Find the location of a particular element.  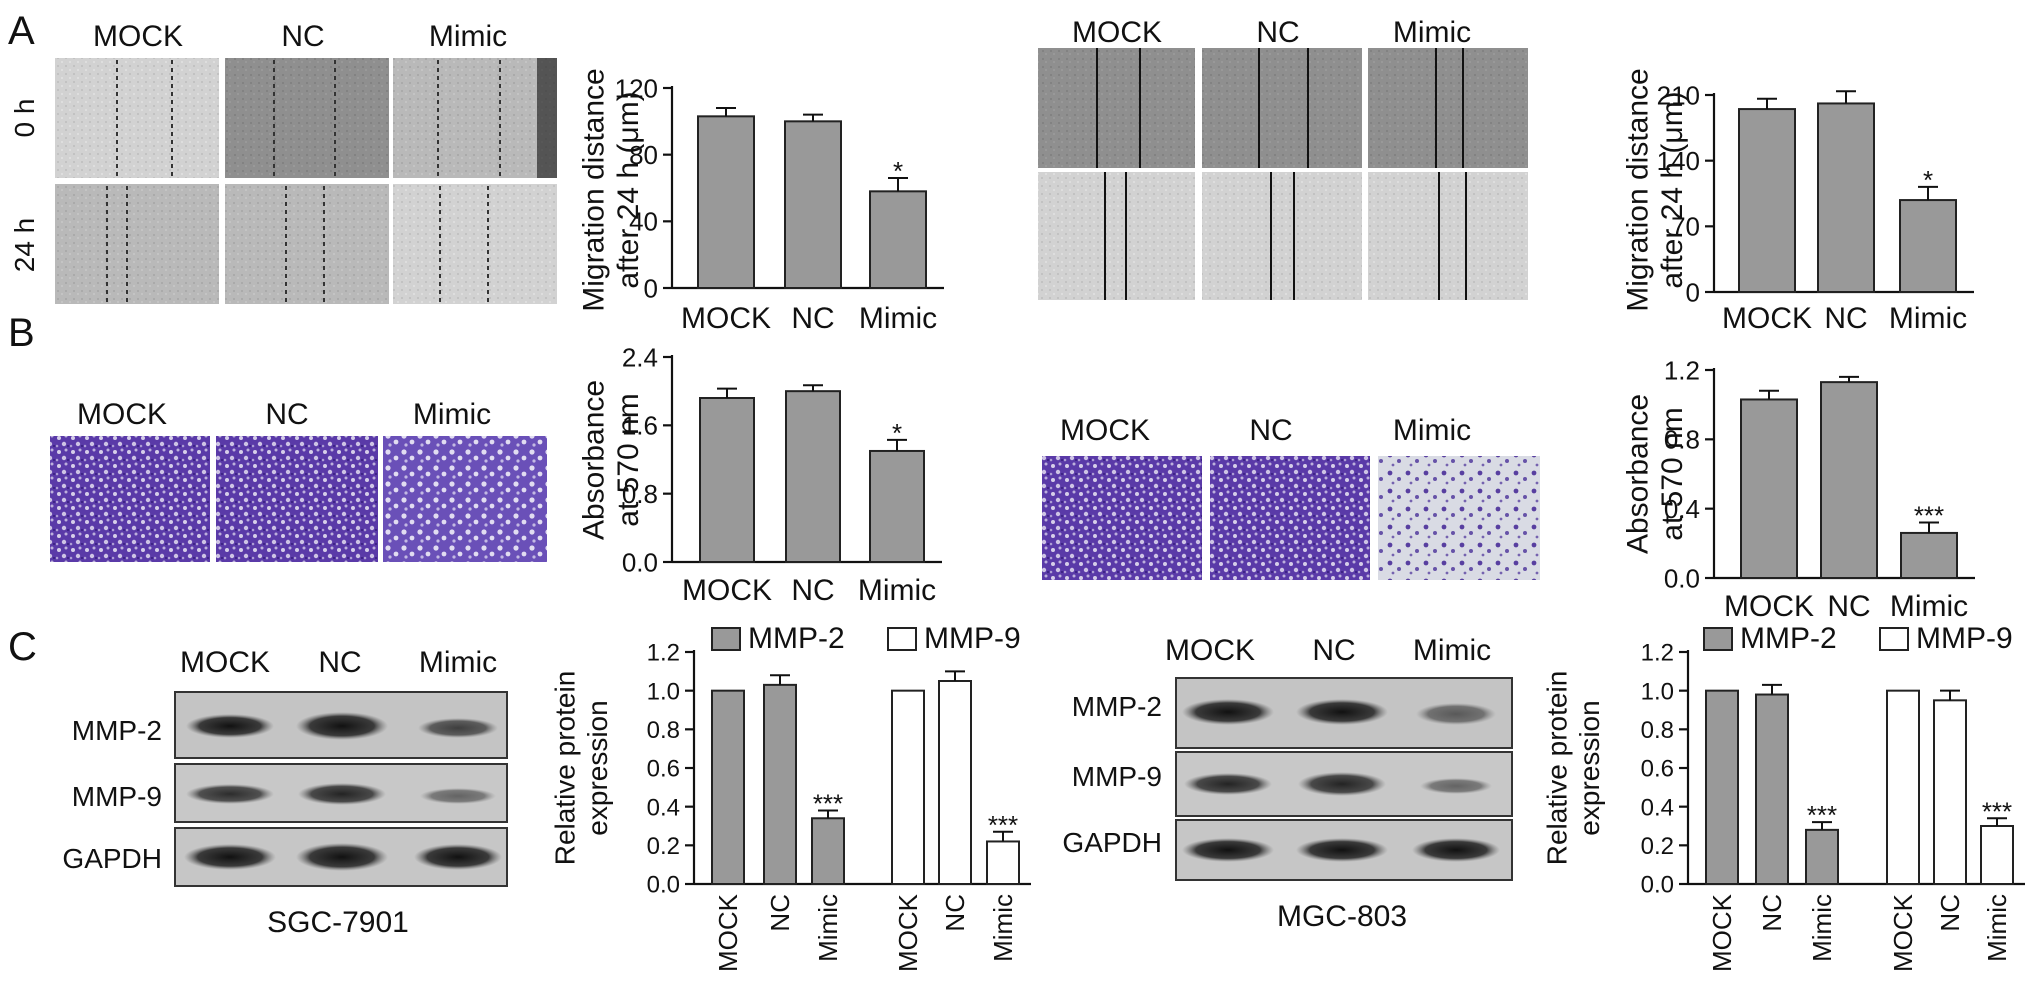

panel-letter-b: B is located at coordinates (21, 333).